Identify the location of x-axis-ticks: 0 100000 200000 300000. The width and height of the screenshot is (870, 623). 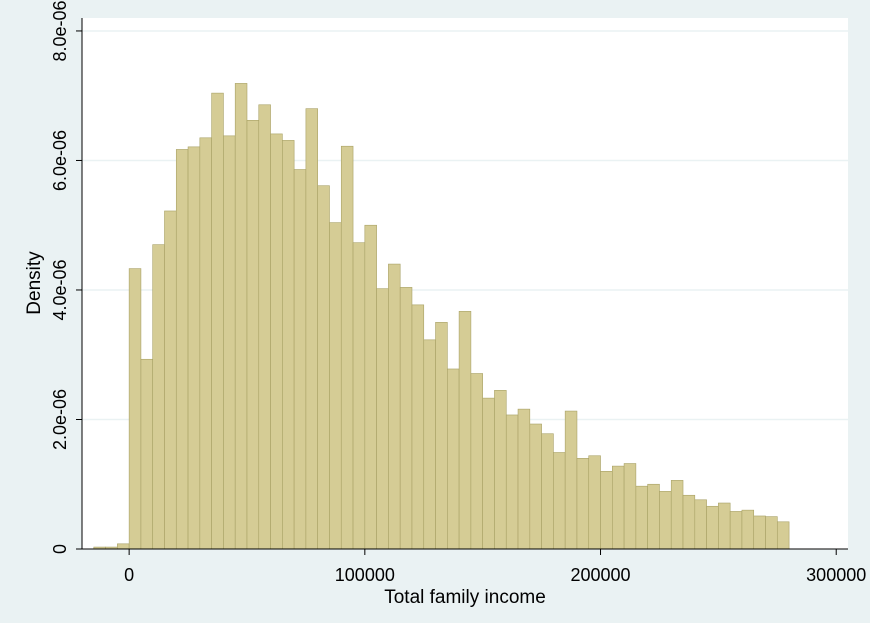
(495, 567).